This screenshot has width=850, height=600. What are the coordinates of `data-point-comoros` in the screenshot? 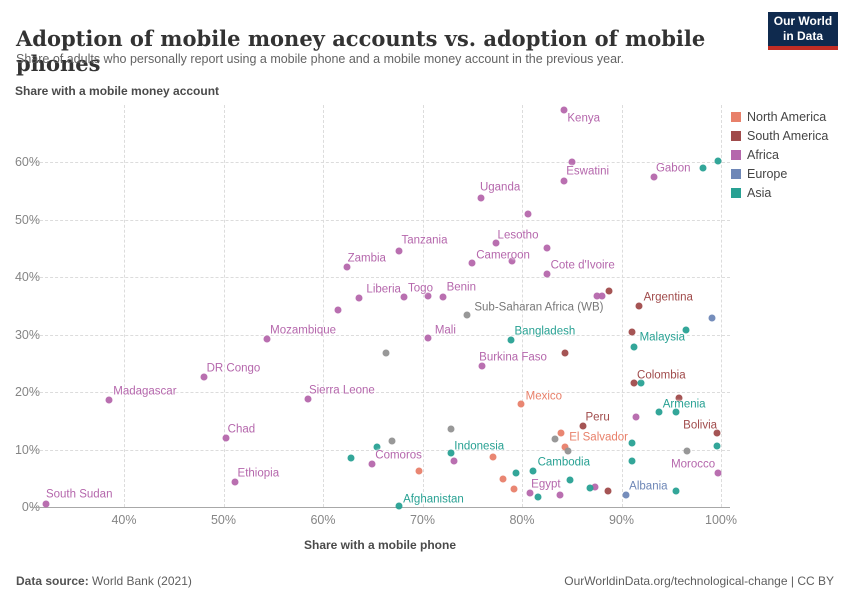 It's located at (372, 464).